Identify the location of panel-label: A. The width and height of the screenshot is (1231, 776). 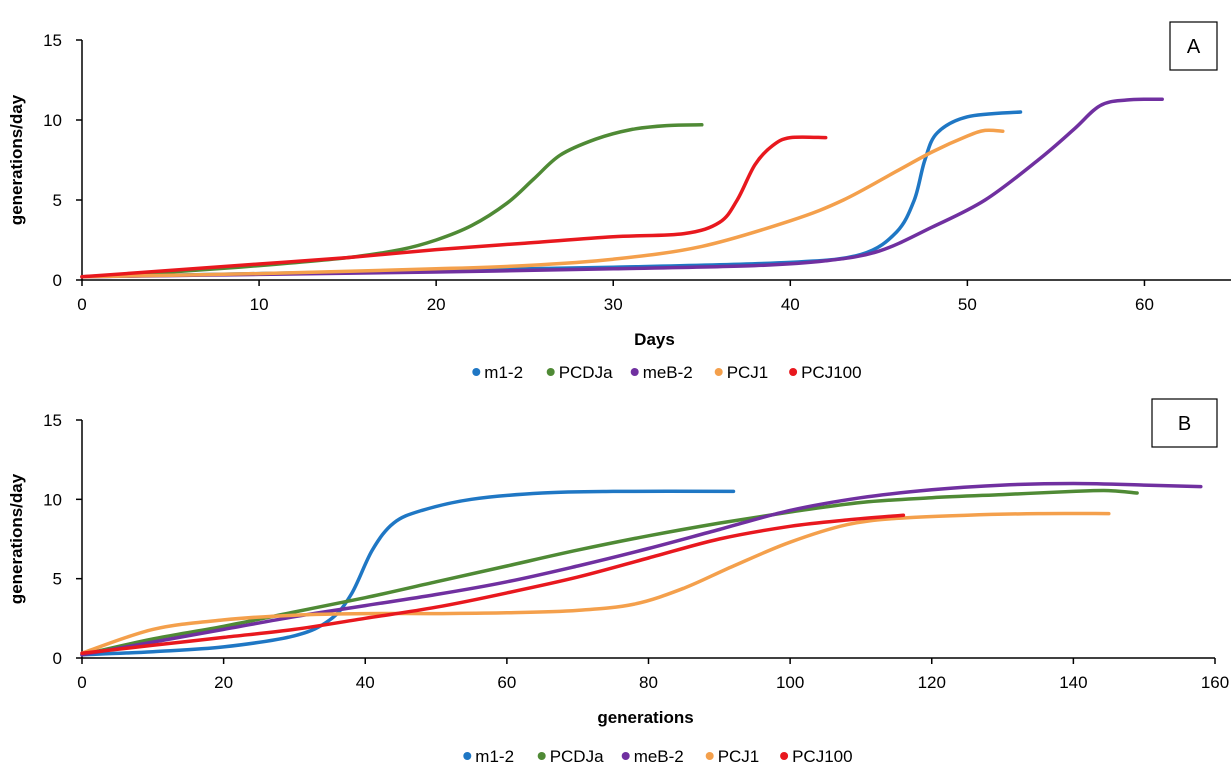
(1194, 47).